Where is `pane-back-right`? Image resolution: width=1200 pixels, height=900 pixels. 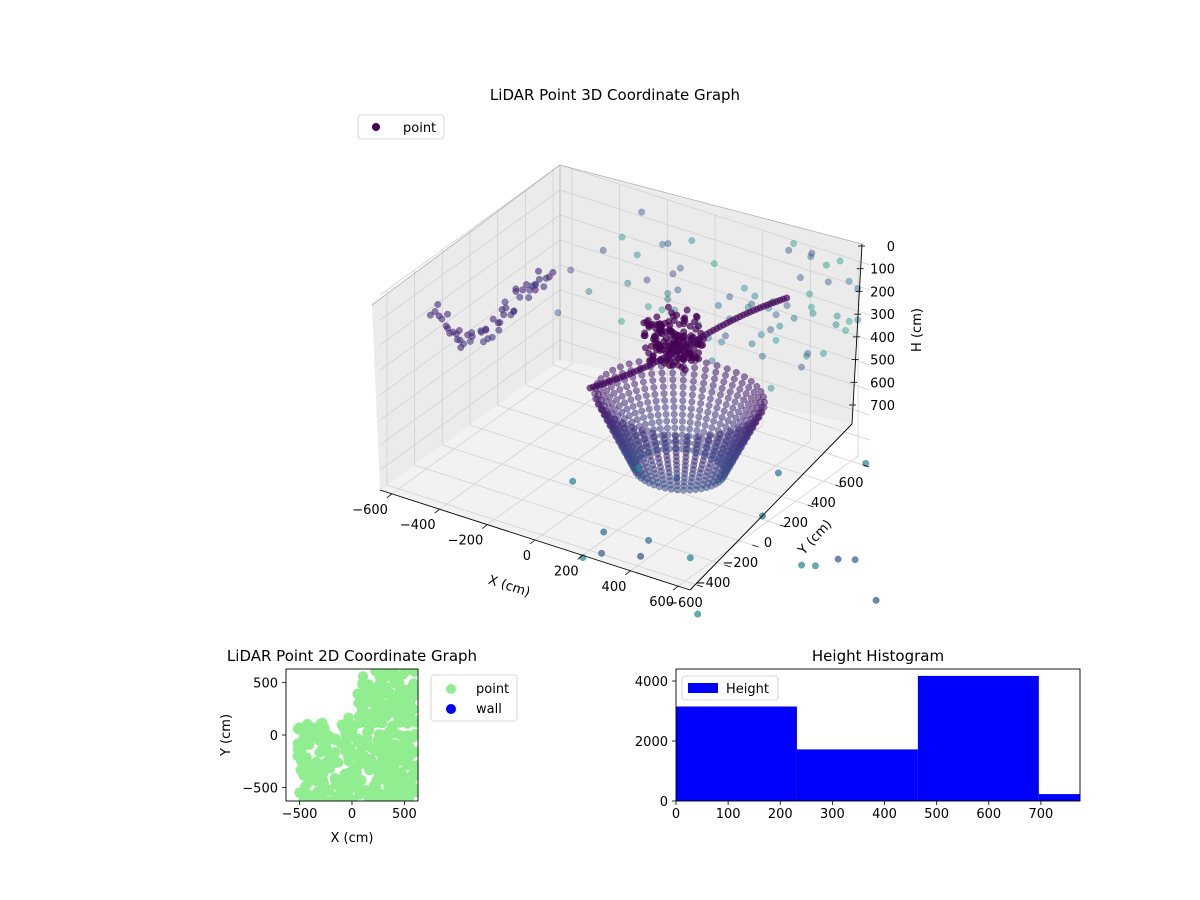 pane-back-right is located at coordinates (711, 294).